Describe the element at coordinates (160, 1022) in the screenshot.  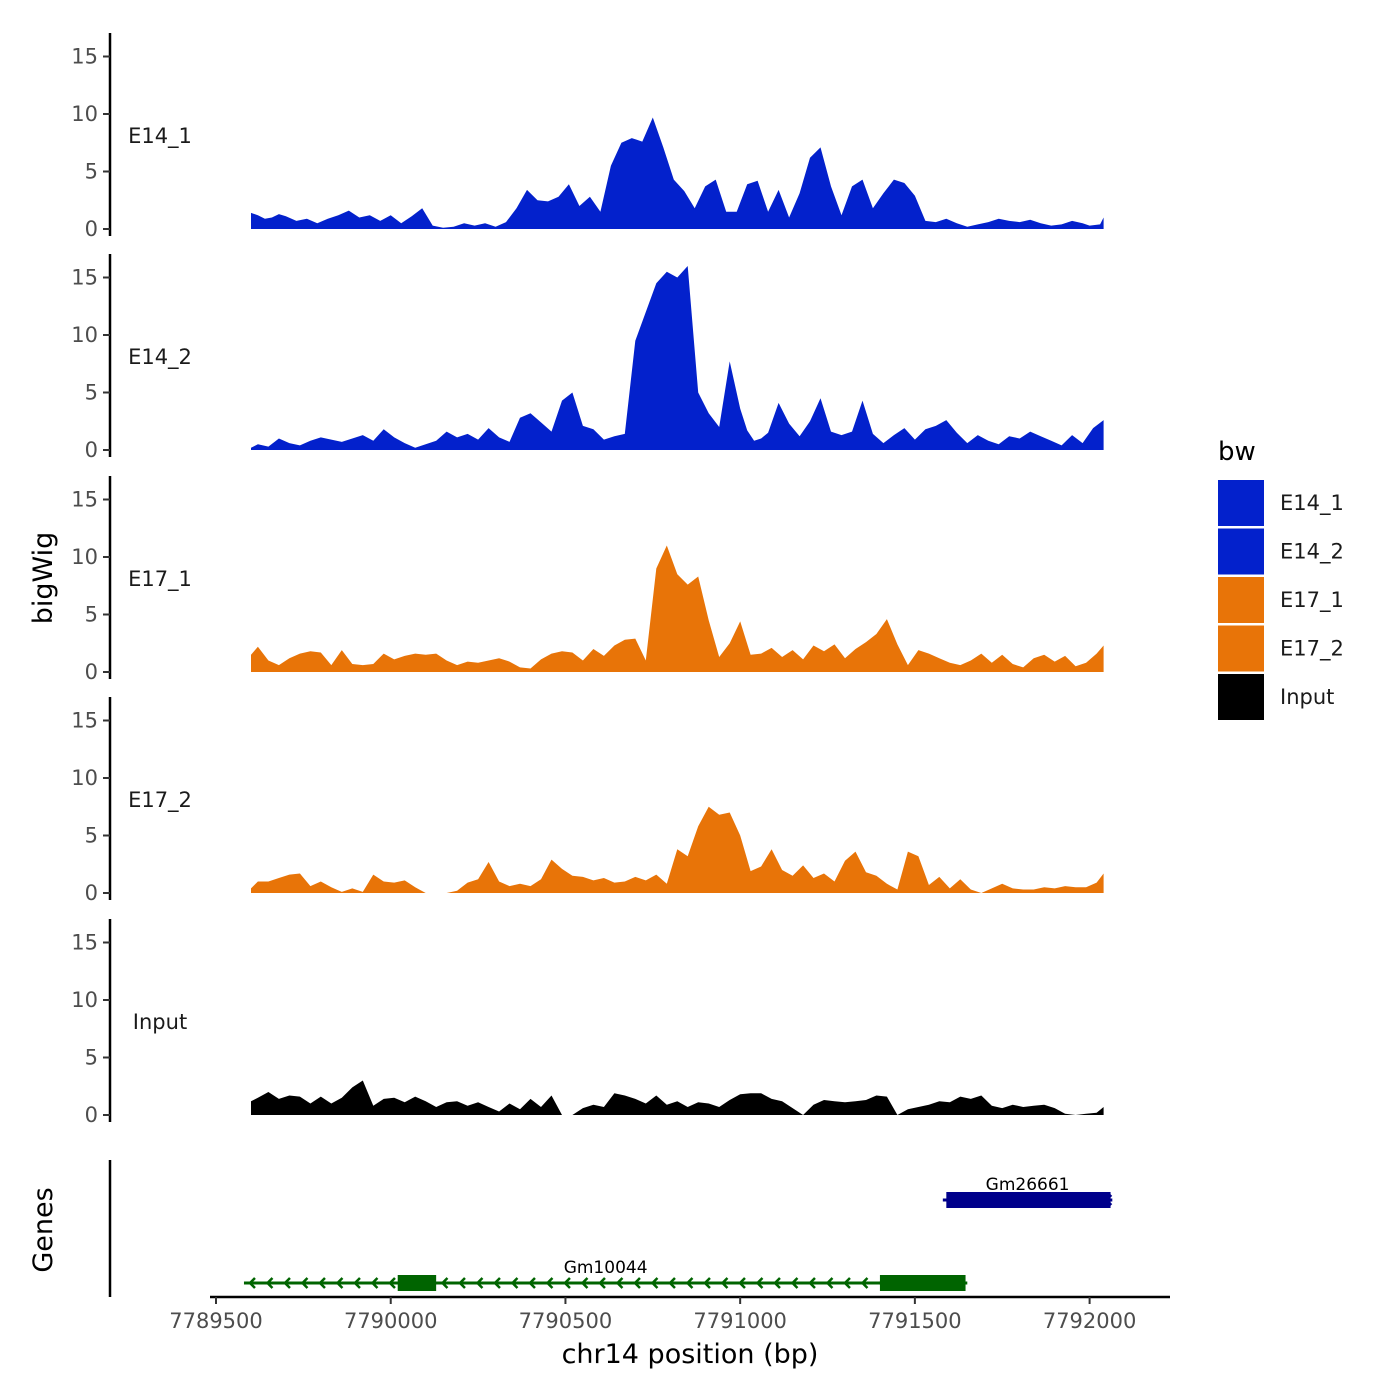
I see `track-label-Input: Input` at that location.